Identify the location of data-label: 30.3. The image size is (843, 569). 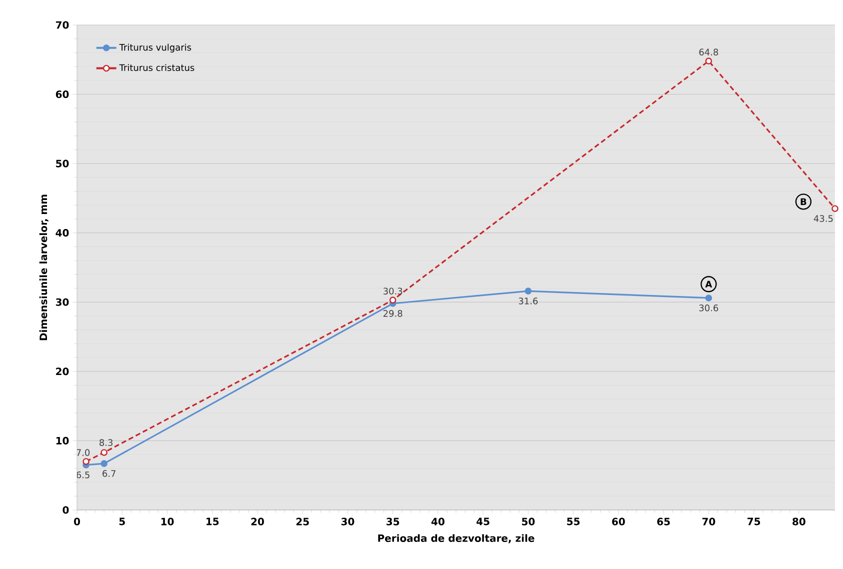
(393, 291).